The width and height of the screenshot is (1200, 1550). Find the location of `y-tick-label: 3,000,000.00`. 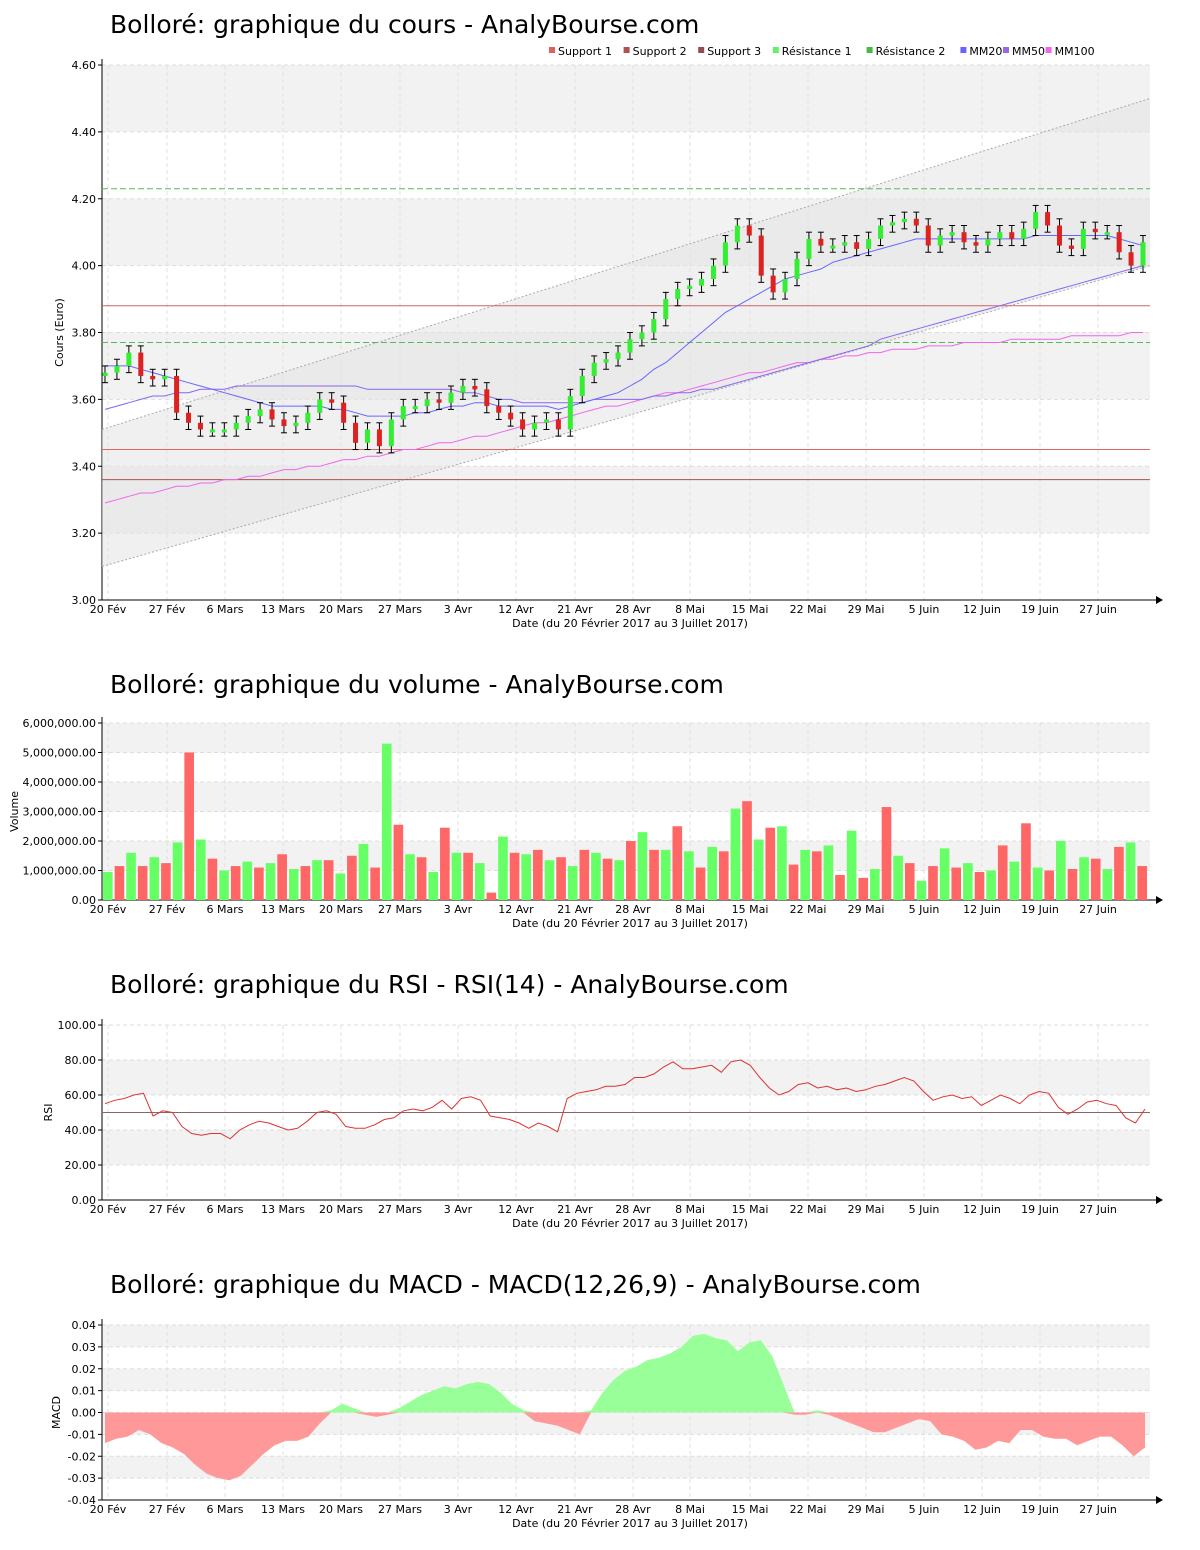

y-tick-label: 3,000,000.00 is located at coordinates (59, 812).